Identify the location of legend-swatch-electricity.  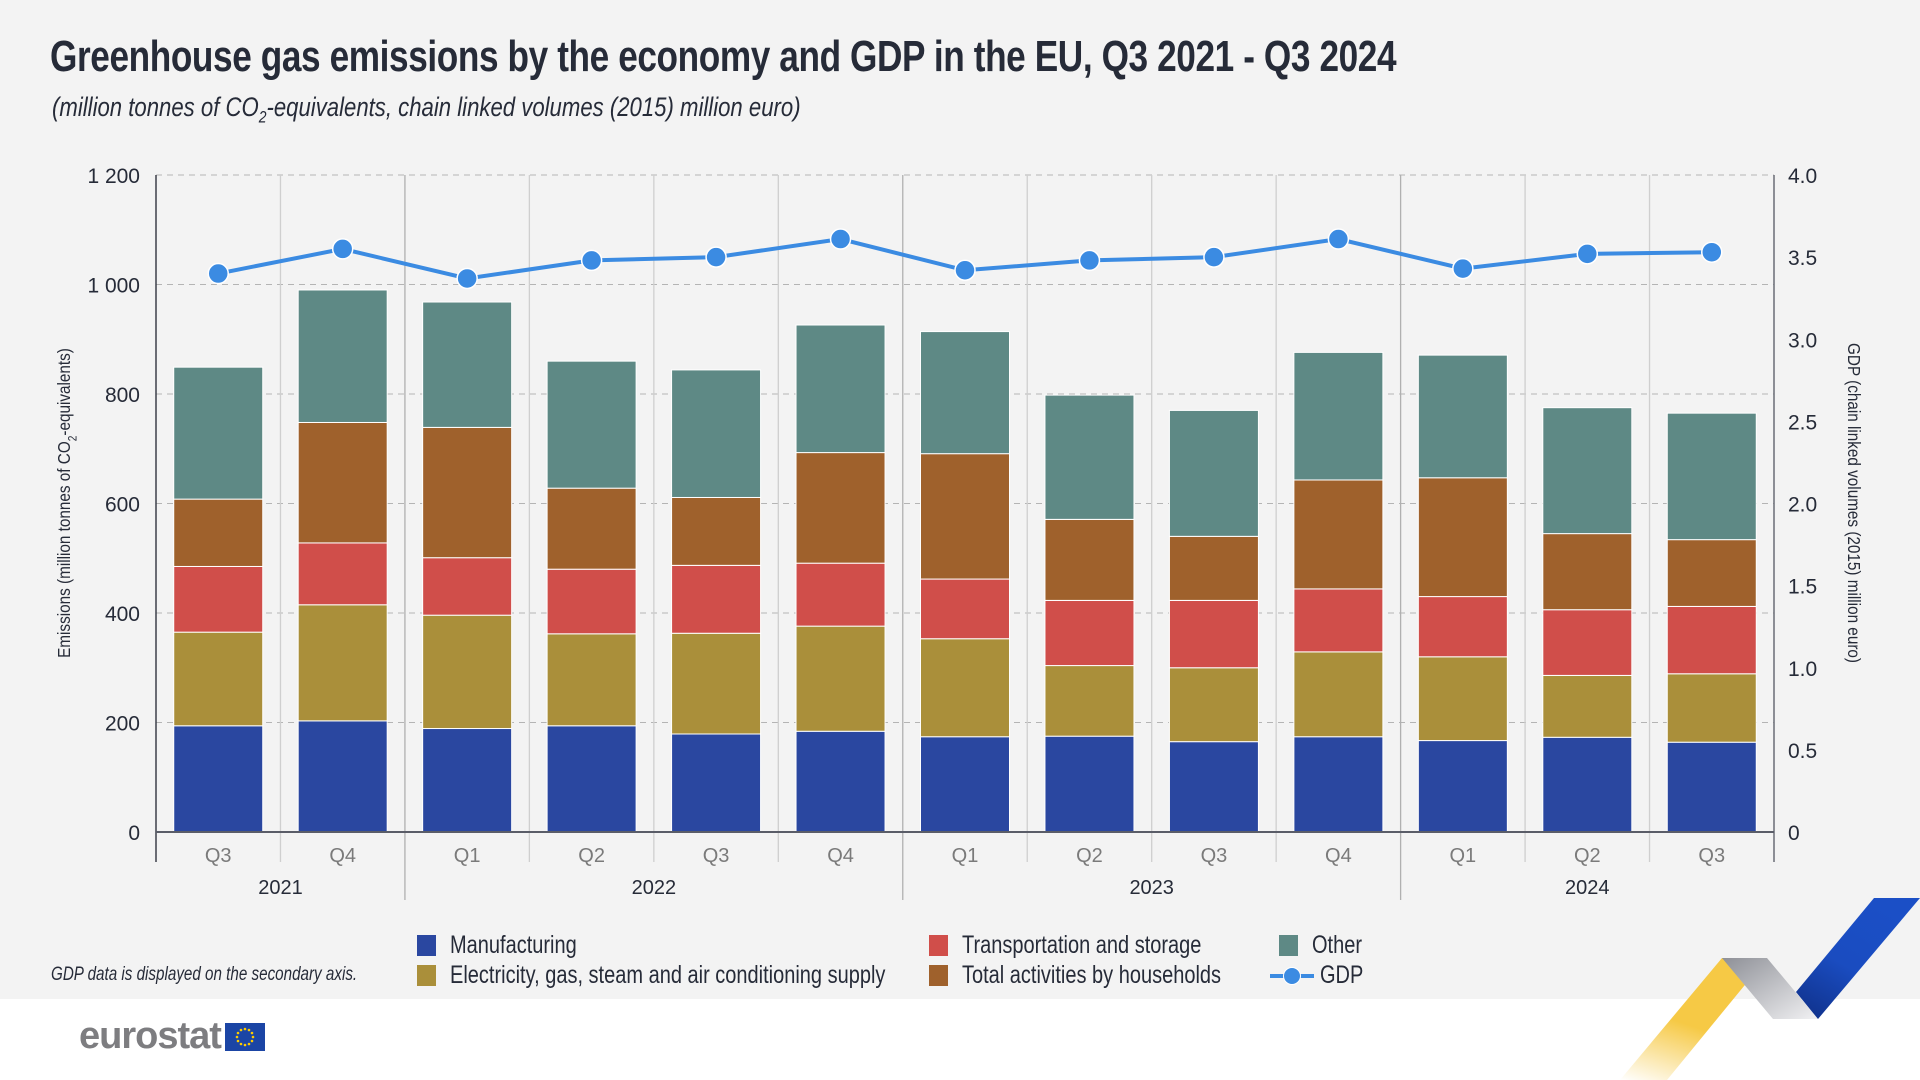
(426, 975).